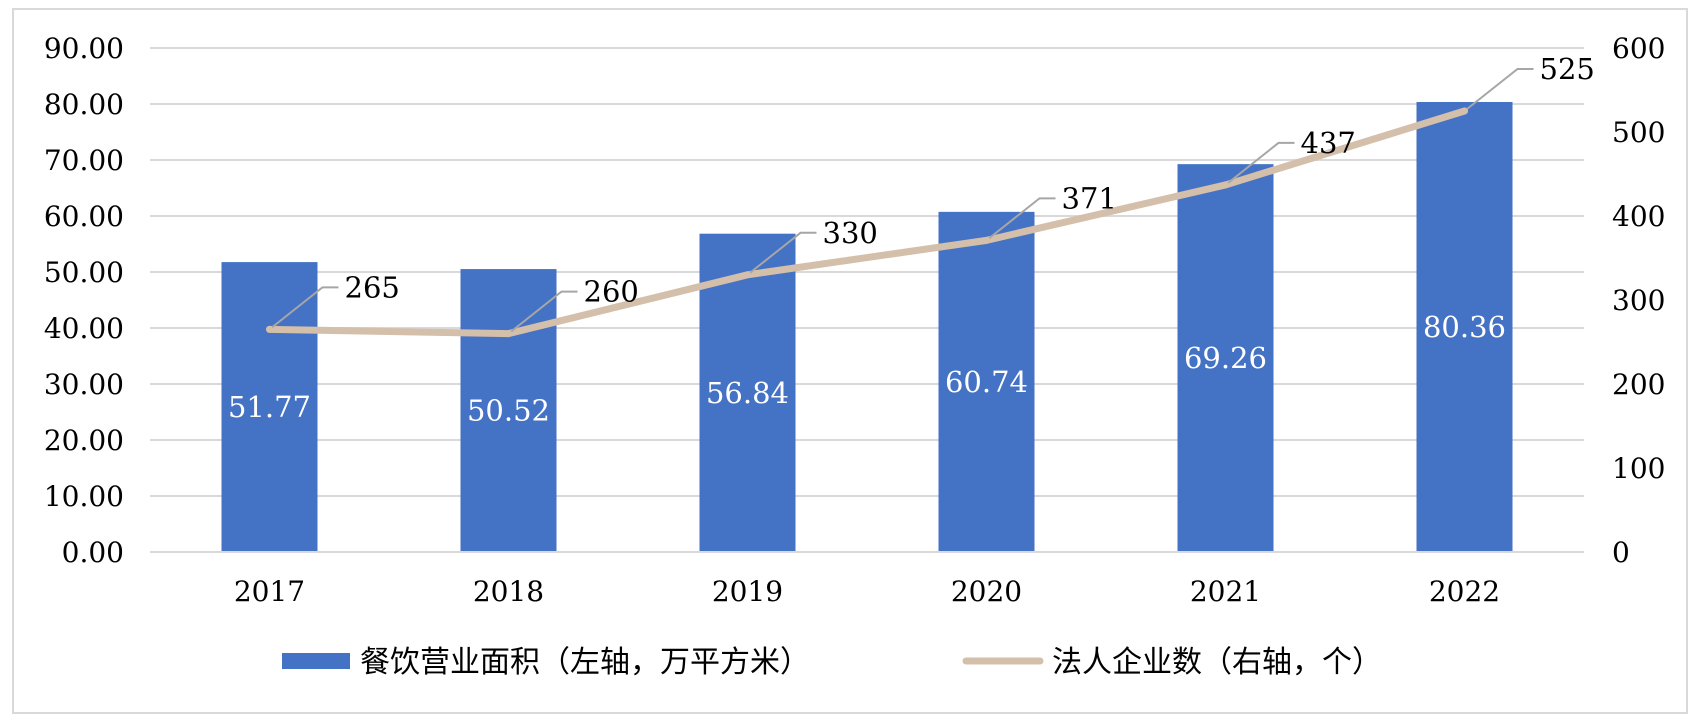 The image size is (1700, 722). Describe the element at coordinates (84, 496) in the screenshot. I see `y-left-tick-label: 10.00` at that location.